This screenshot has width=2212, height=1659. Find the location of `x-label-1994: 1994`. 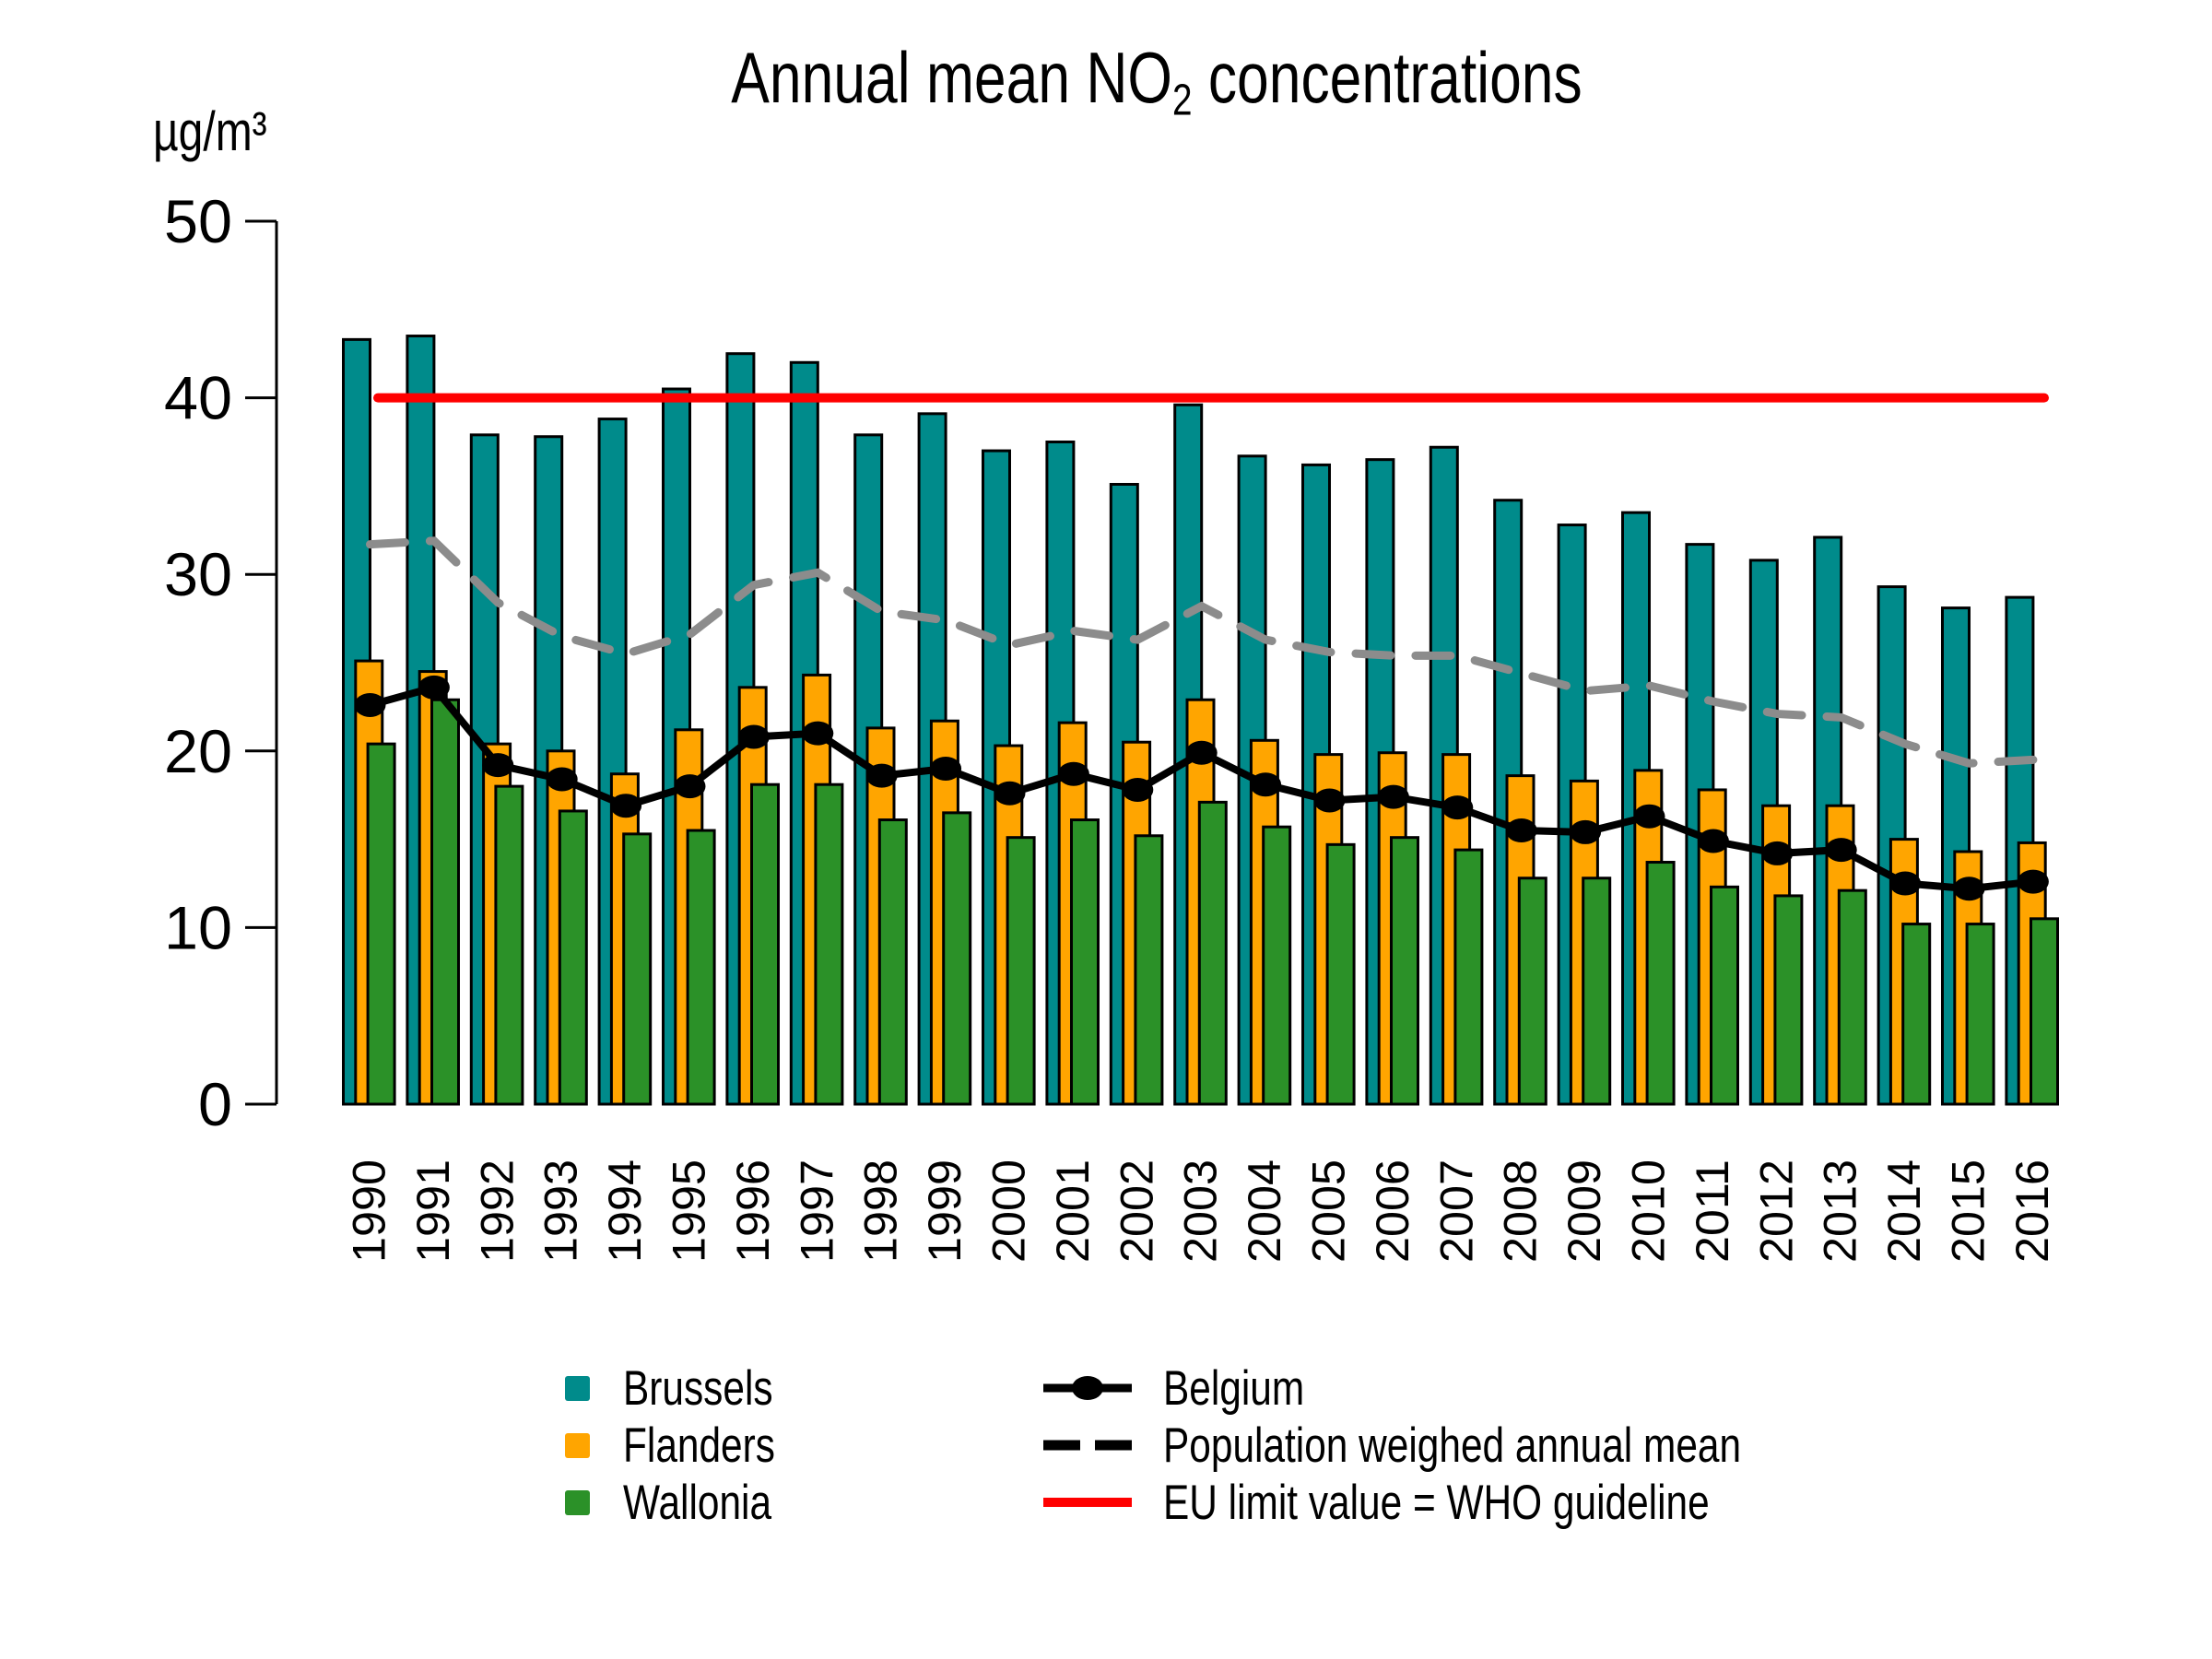

x-label-1994: 1994 is located at coordinates (625, 1211).